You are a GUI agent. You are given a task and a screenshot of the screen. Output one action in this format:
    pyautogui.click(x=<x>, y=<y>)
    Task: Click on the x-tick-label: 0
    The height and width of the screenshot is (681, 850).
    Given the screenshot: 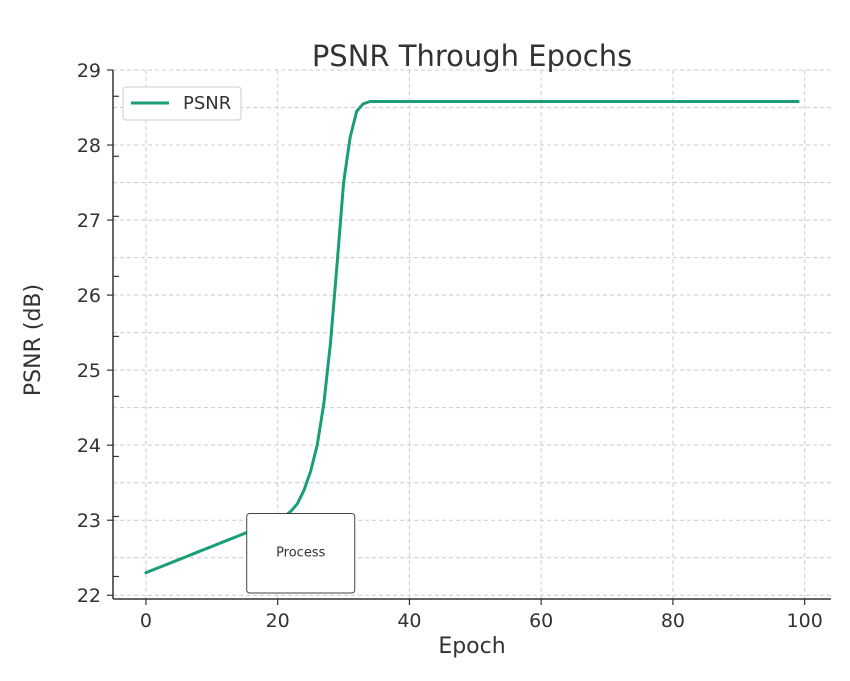 What is the action you would take?
    pyautogui.click(x=146, y=621)
    